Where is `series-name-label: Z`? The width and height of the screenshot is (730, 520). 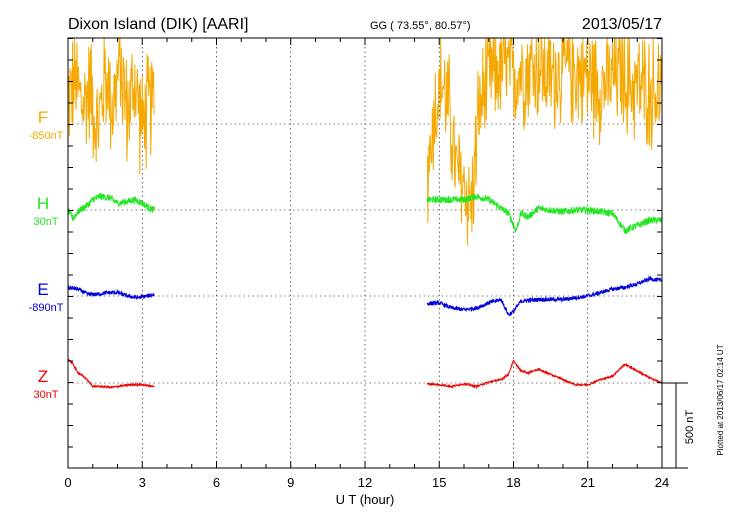
series-name-label: Z is located at coordinates (43, 376).